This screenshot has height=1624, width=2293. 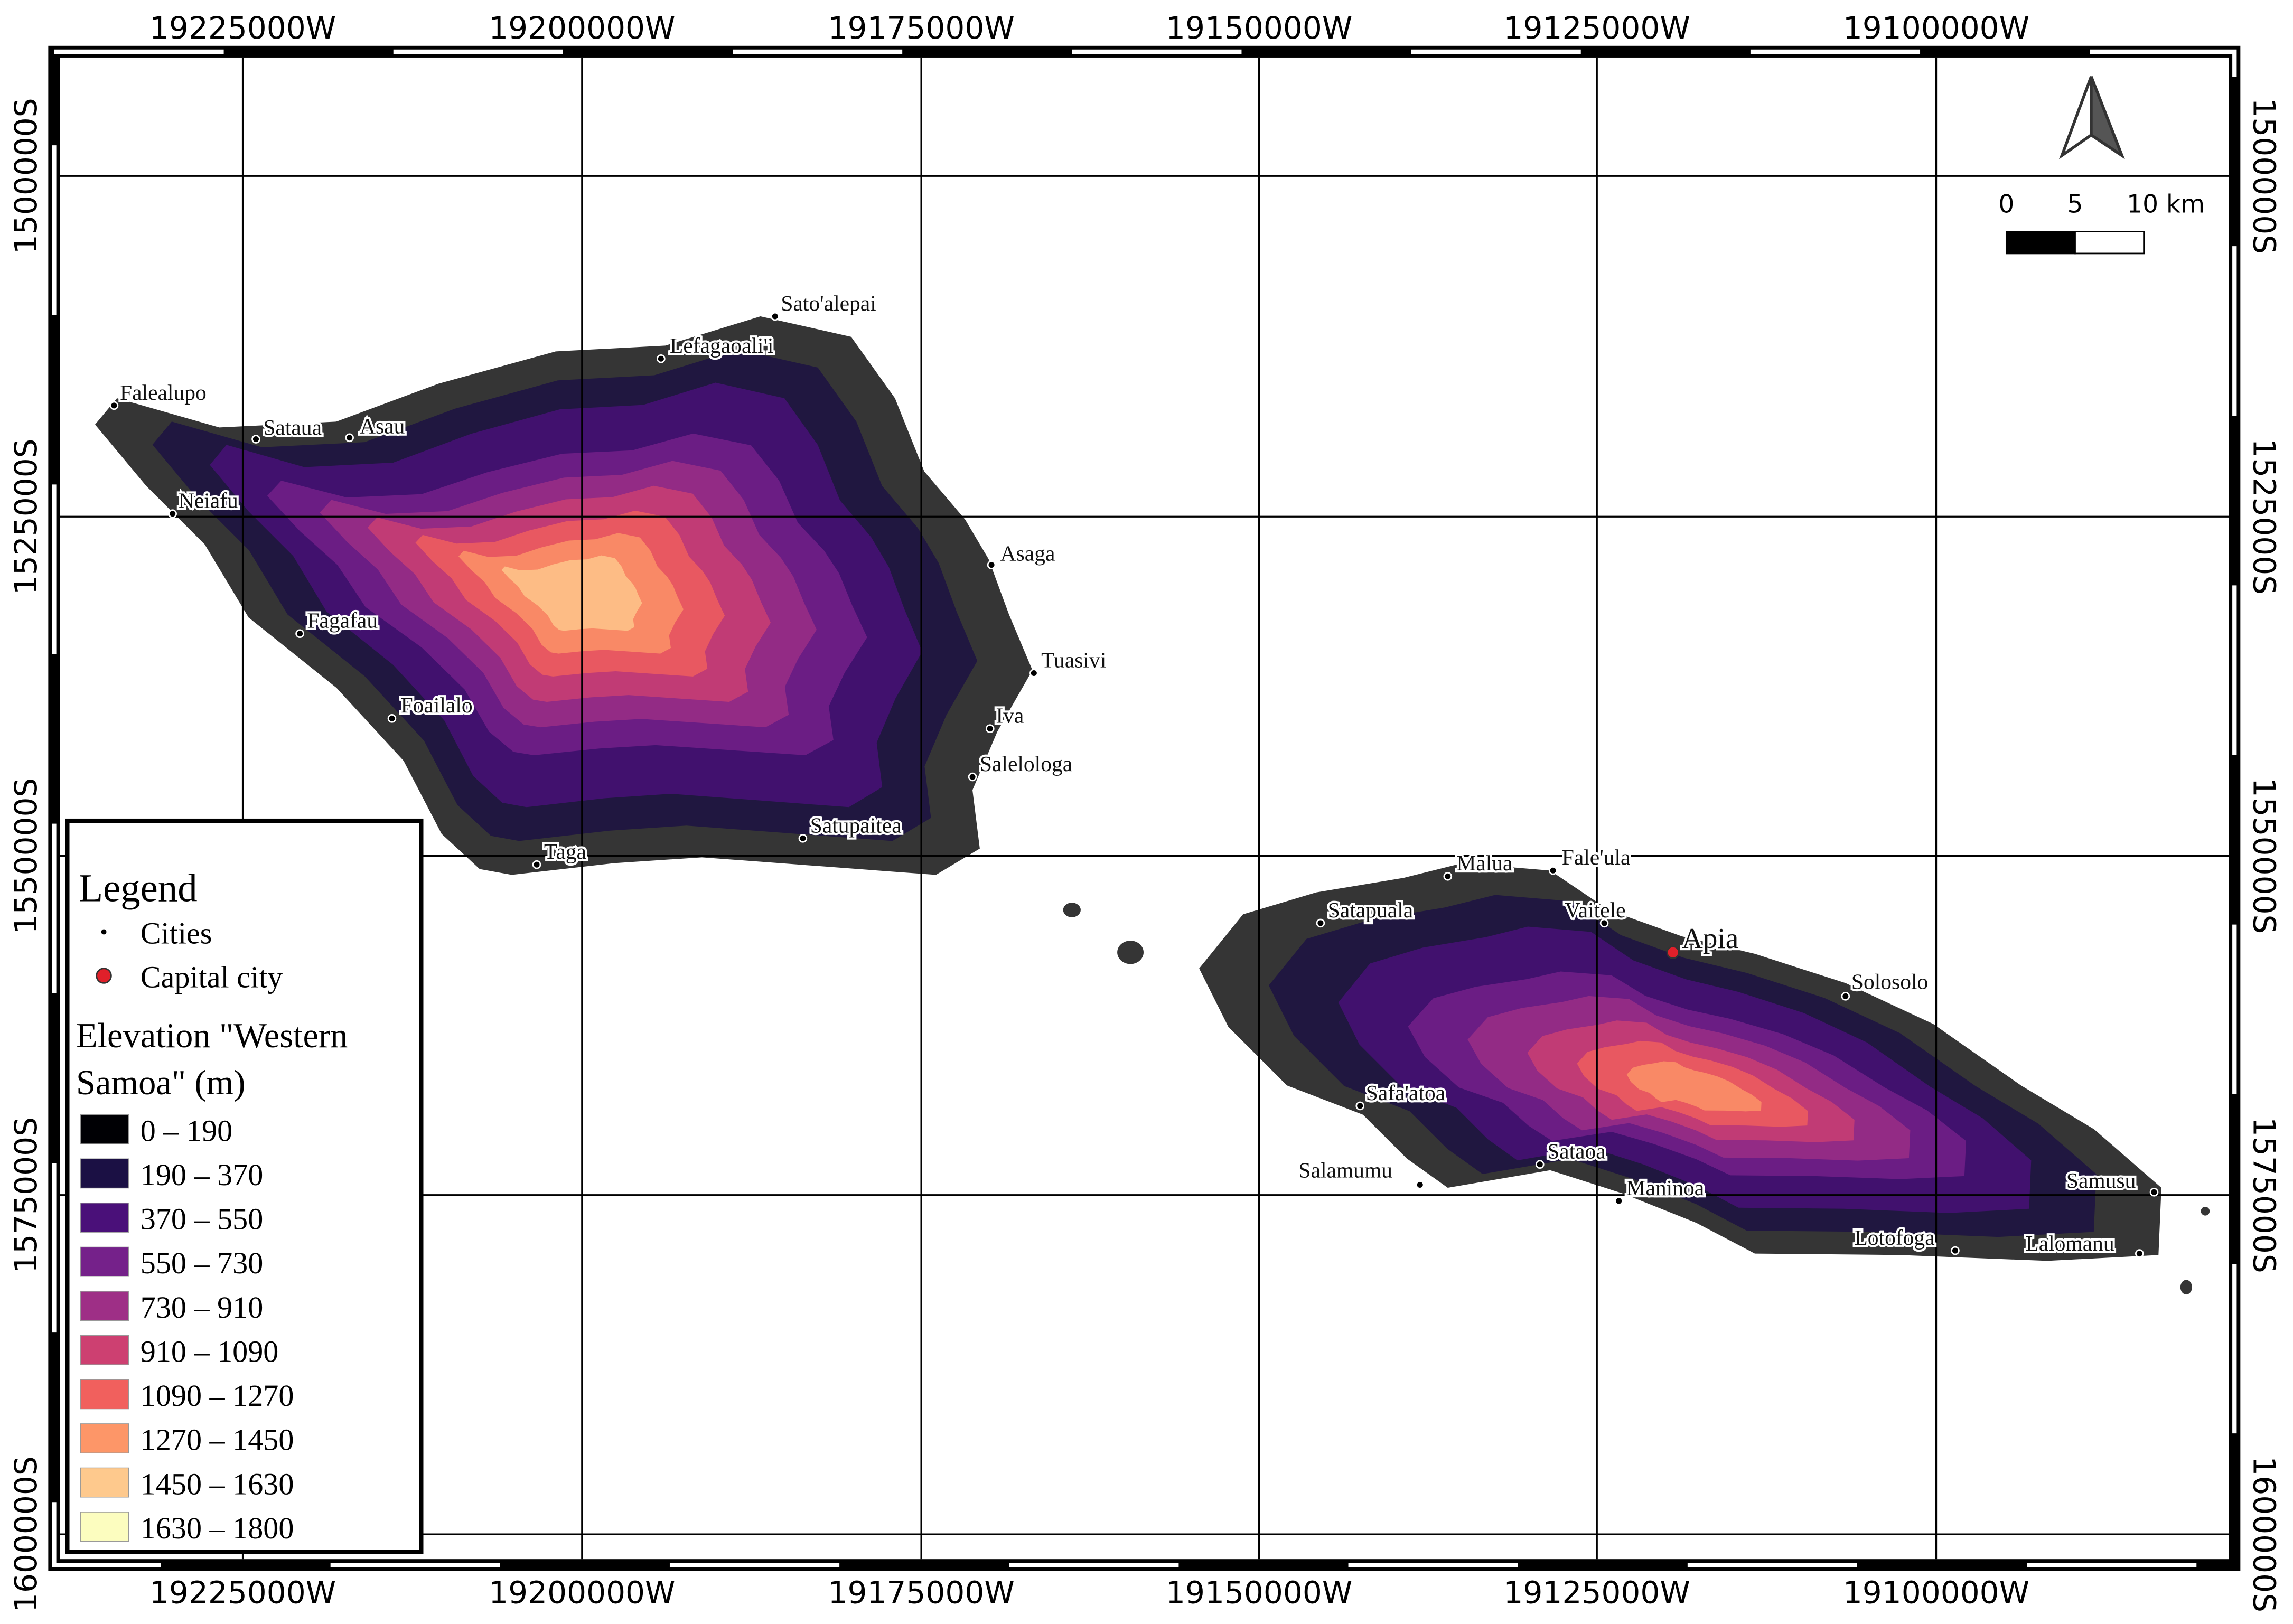 What do you see at coordinates (217, 1440) in the screenshot?
I see `legend-class-label: 1270 – 1450` at bounding box center [217, 1440].